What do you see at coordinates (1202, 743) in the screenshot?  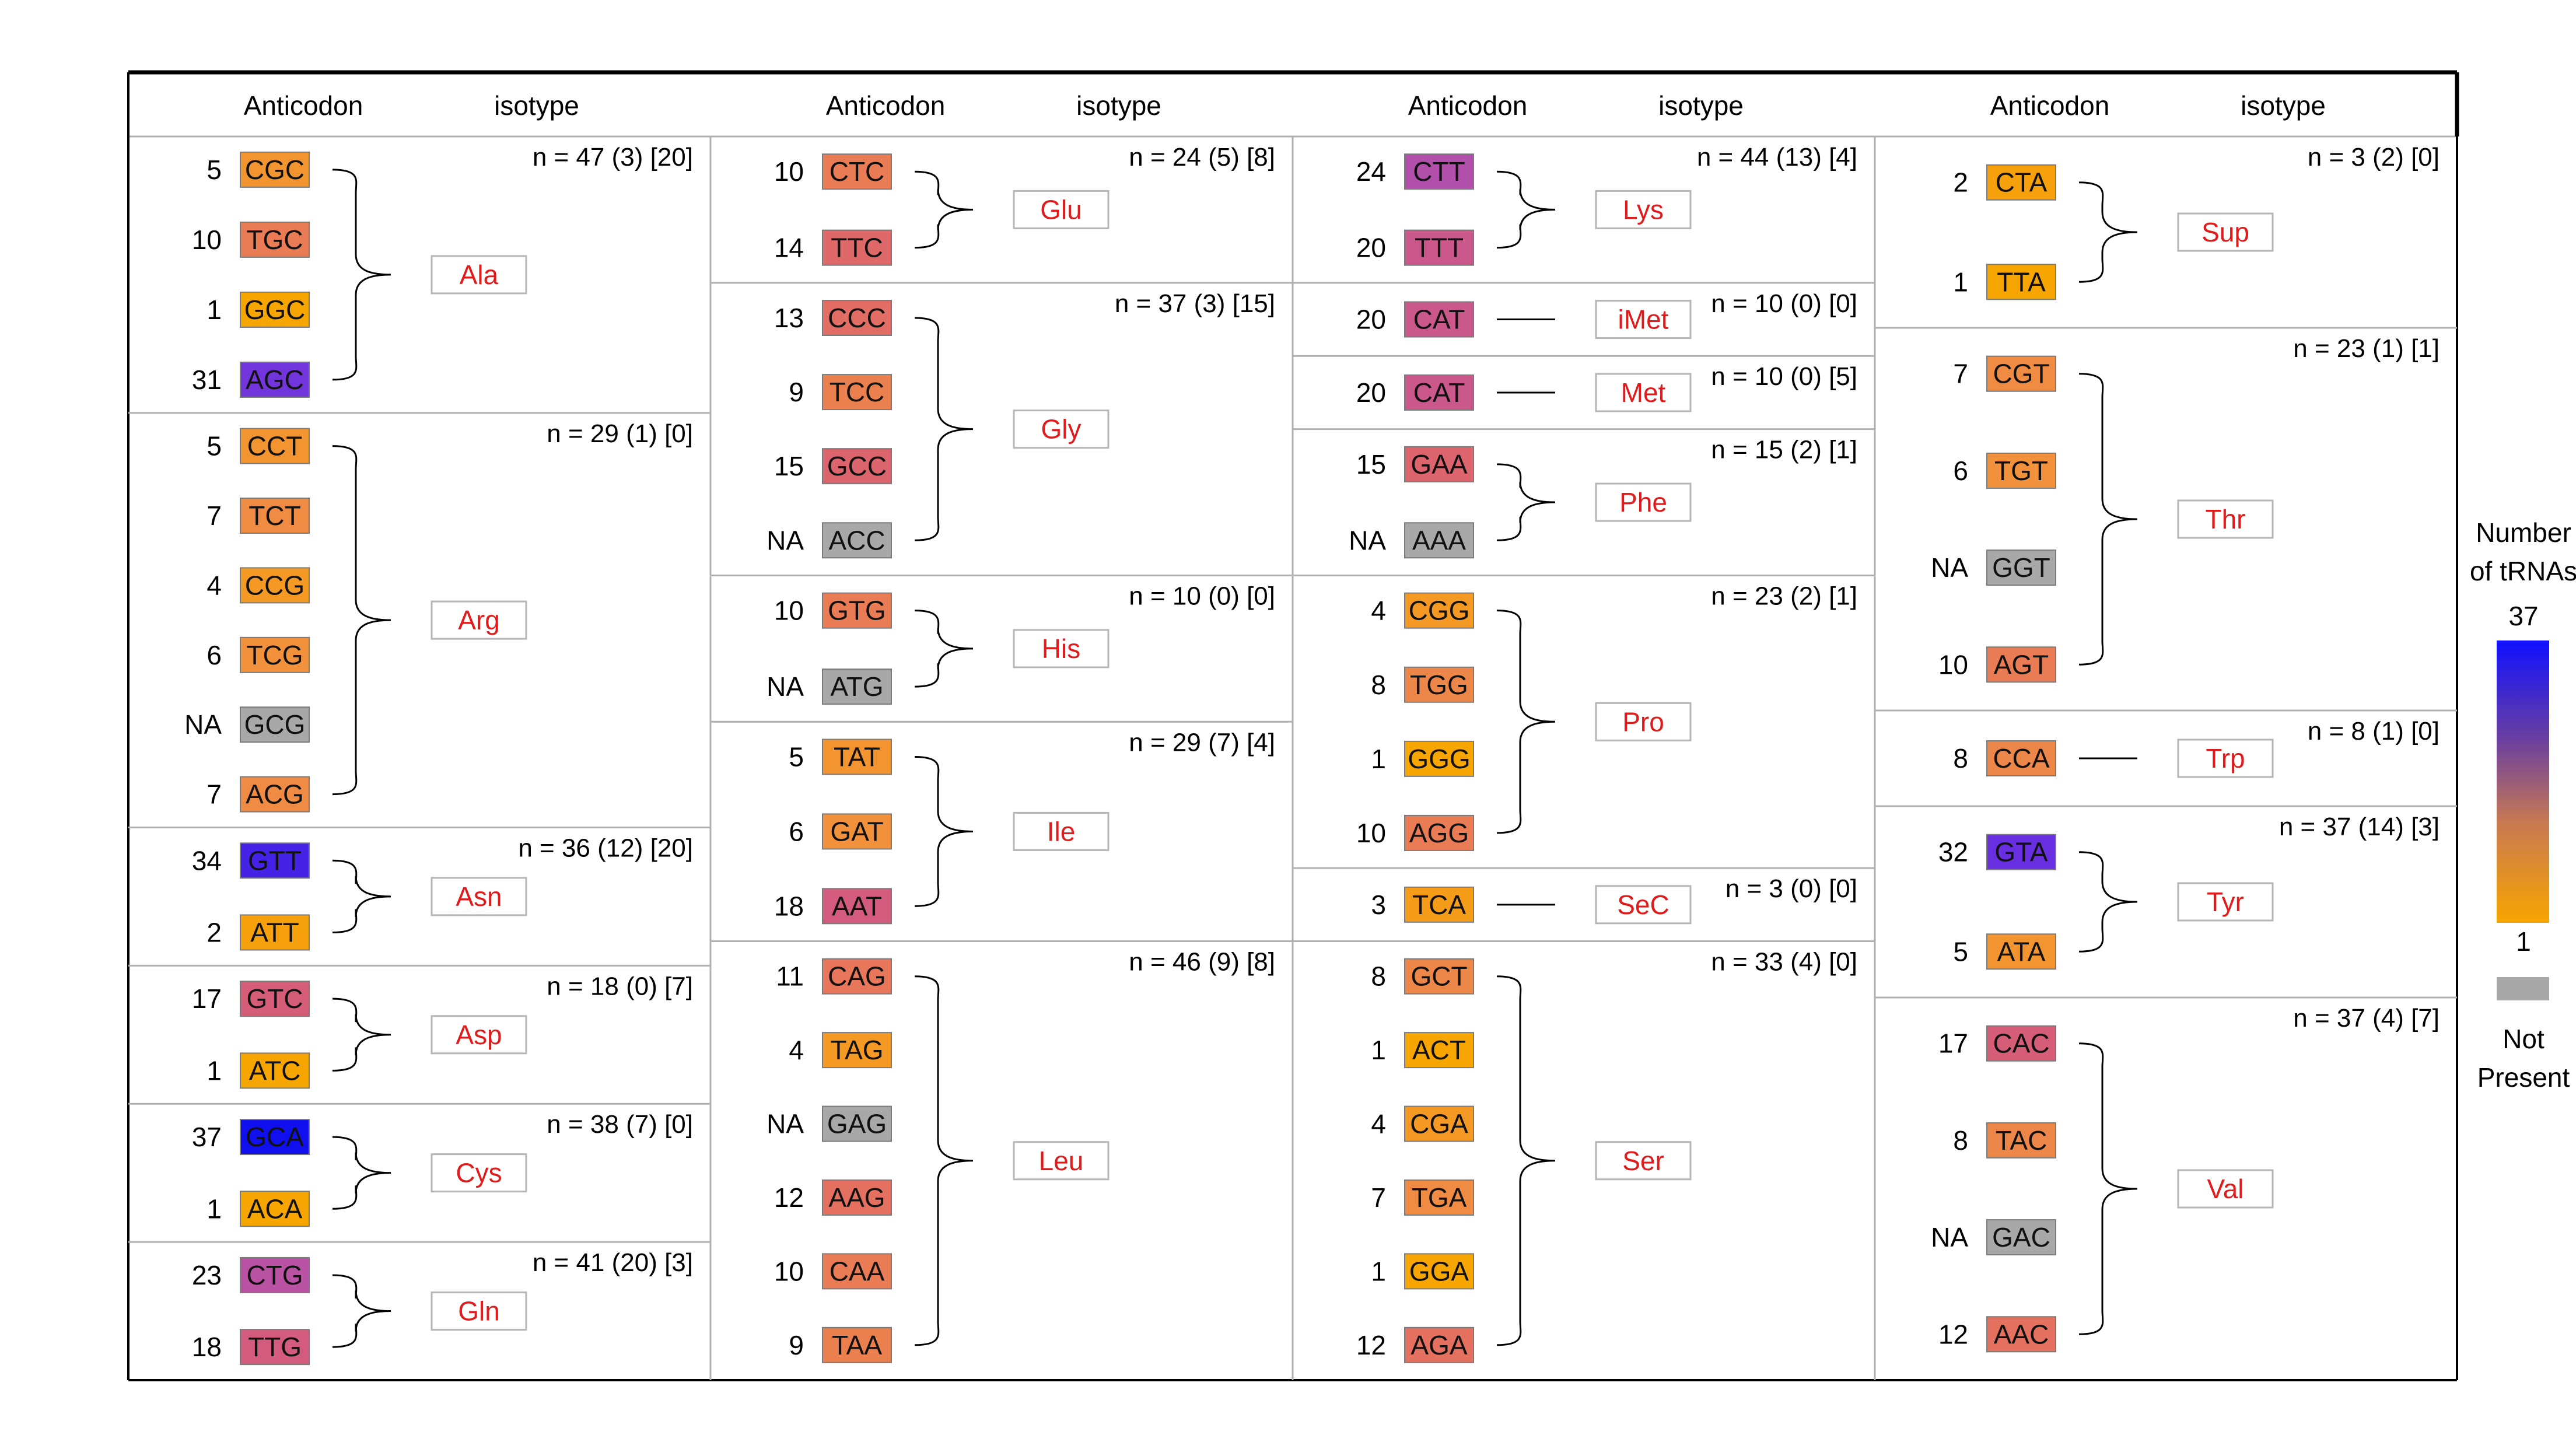 I see `isotype-counts: n = 29 (7) [4]` at bounding box center [1202, 743].